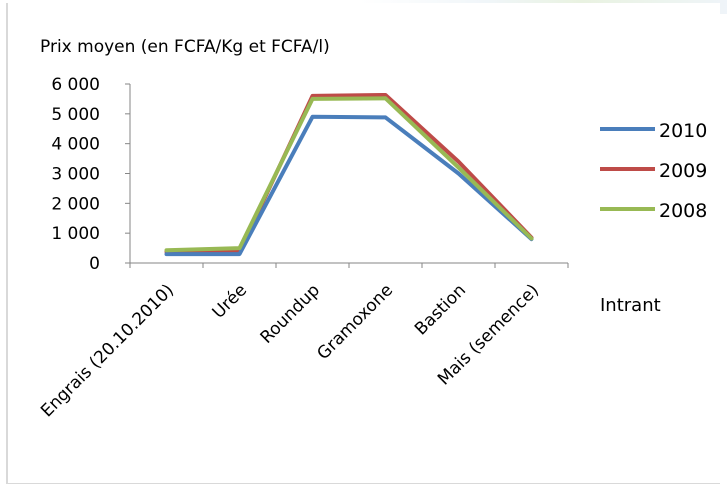 This screenshot has height=491, width=727. I want to click on legend: 2010 2009 2008, so click(653, 171).